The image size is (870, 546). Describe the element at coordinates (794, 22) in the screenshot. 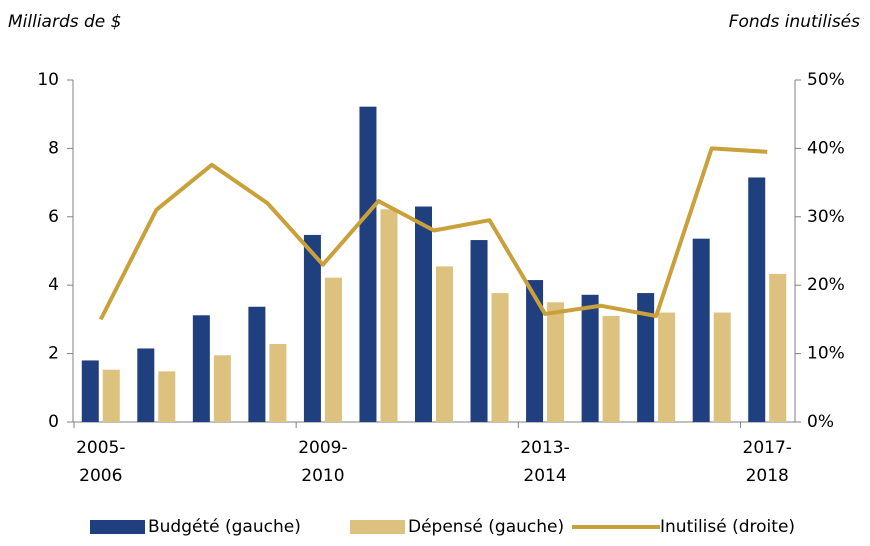

I see `y2-axis-title: Fonds inutilisés` at that location.